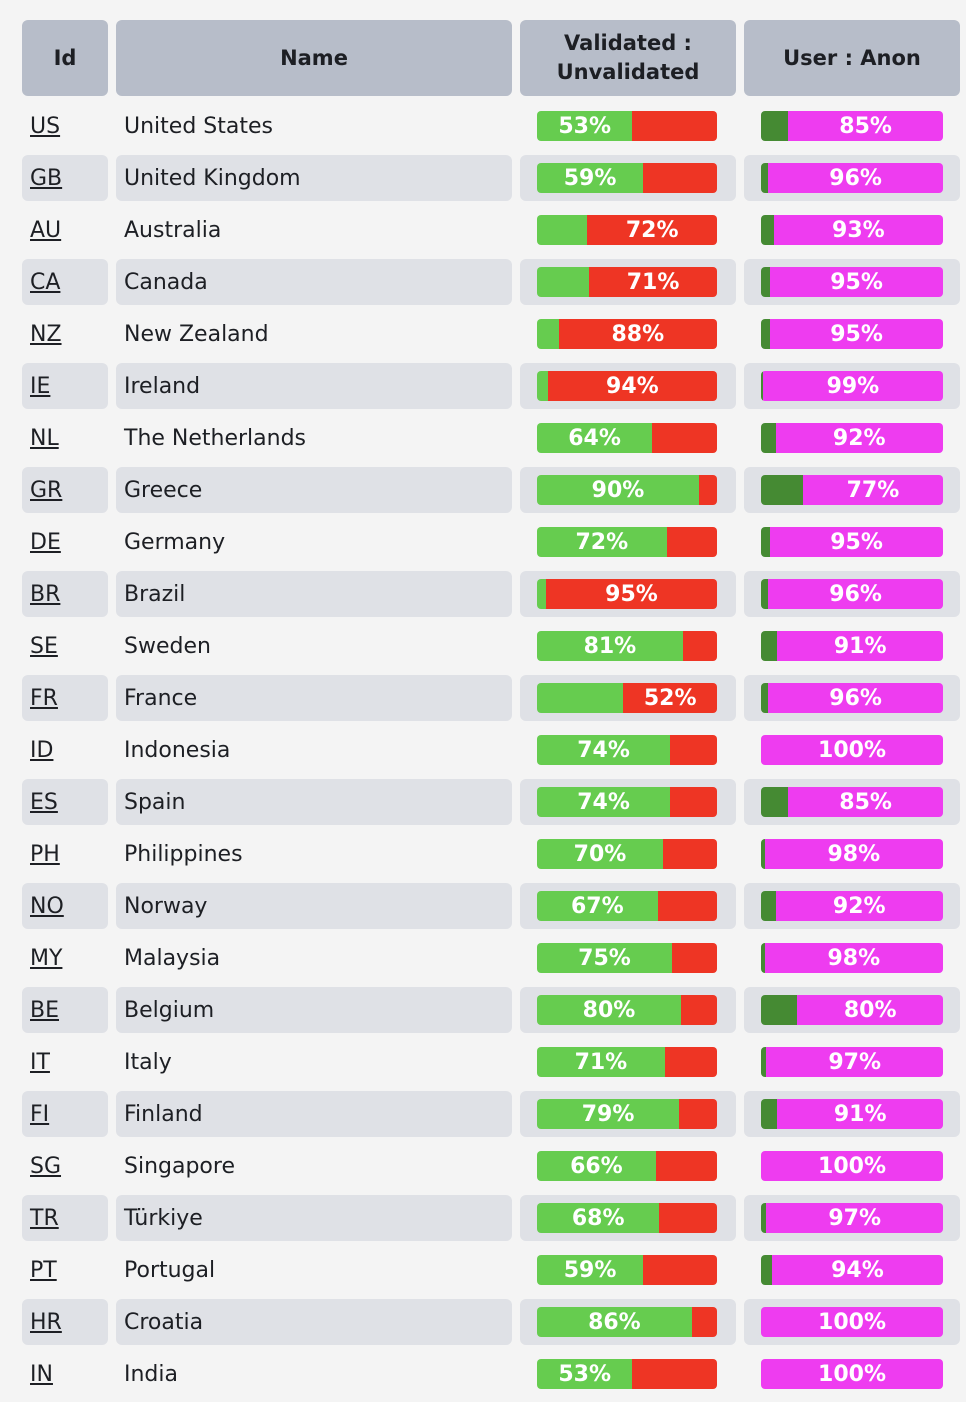  What do you see at coordinates (857, 1270) in the screenshot?
I see `bar-label: 94%` at bounding box center [857, 1270].